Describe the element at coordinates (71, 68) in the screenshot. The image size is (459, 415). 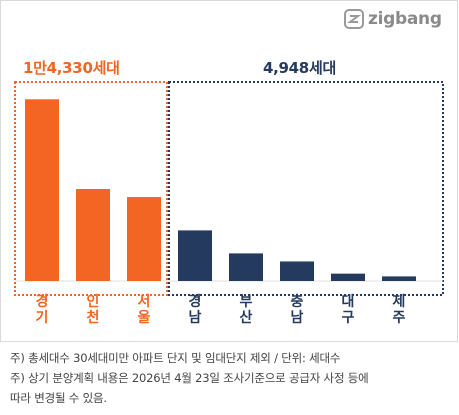
I see `group-total-capital: 1만4,330세대` at that location.